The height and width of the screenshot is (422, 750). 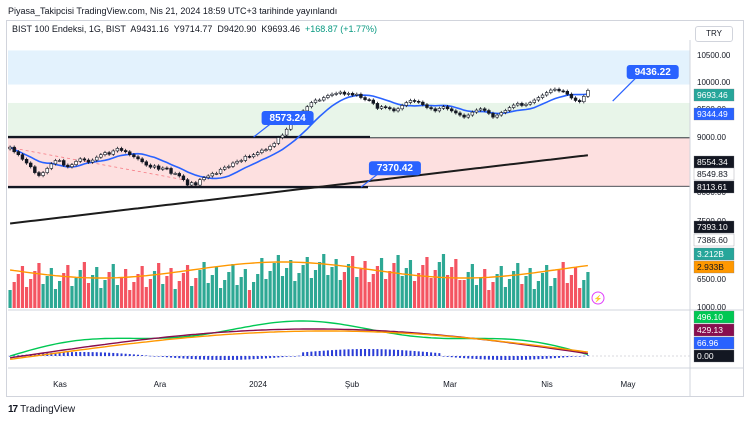 What do you see at coordinates (708, 343) in the screenshot?
I see `value-tag-label: 66.96` at bounding box center [708, 343].